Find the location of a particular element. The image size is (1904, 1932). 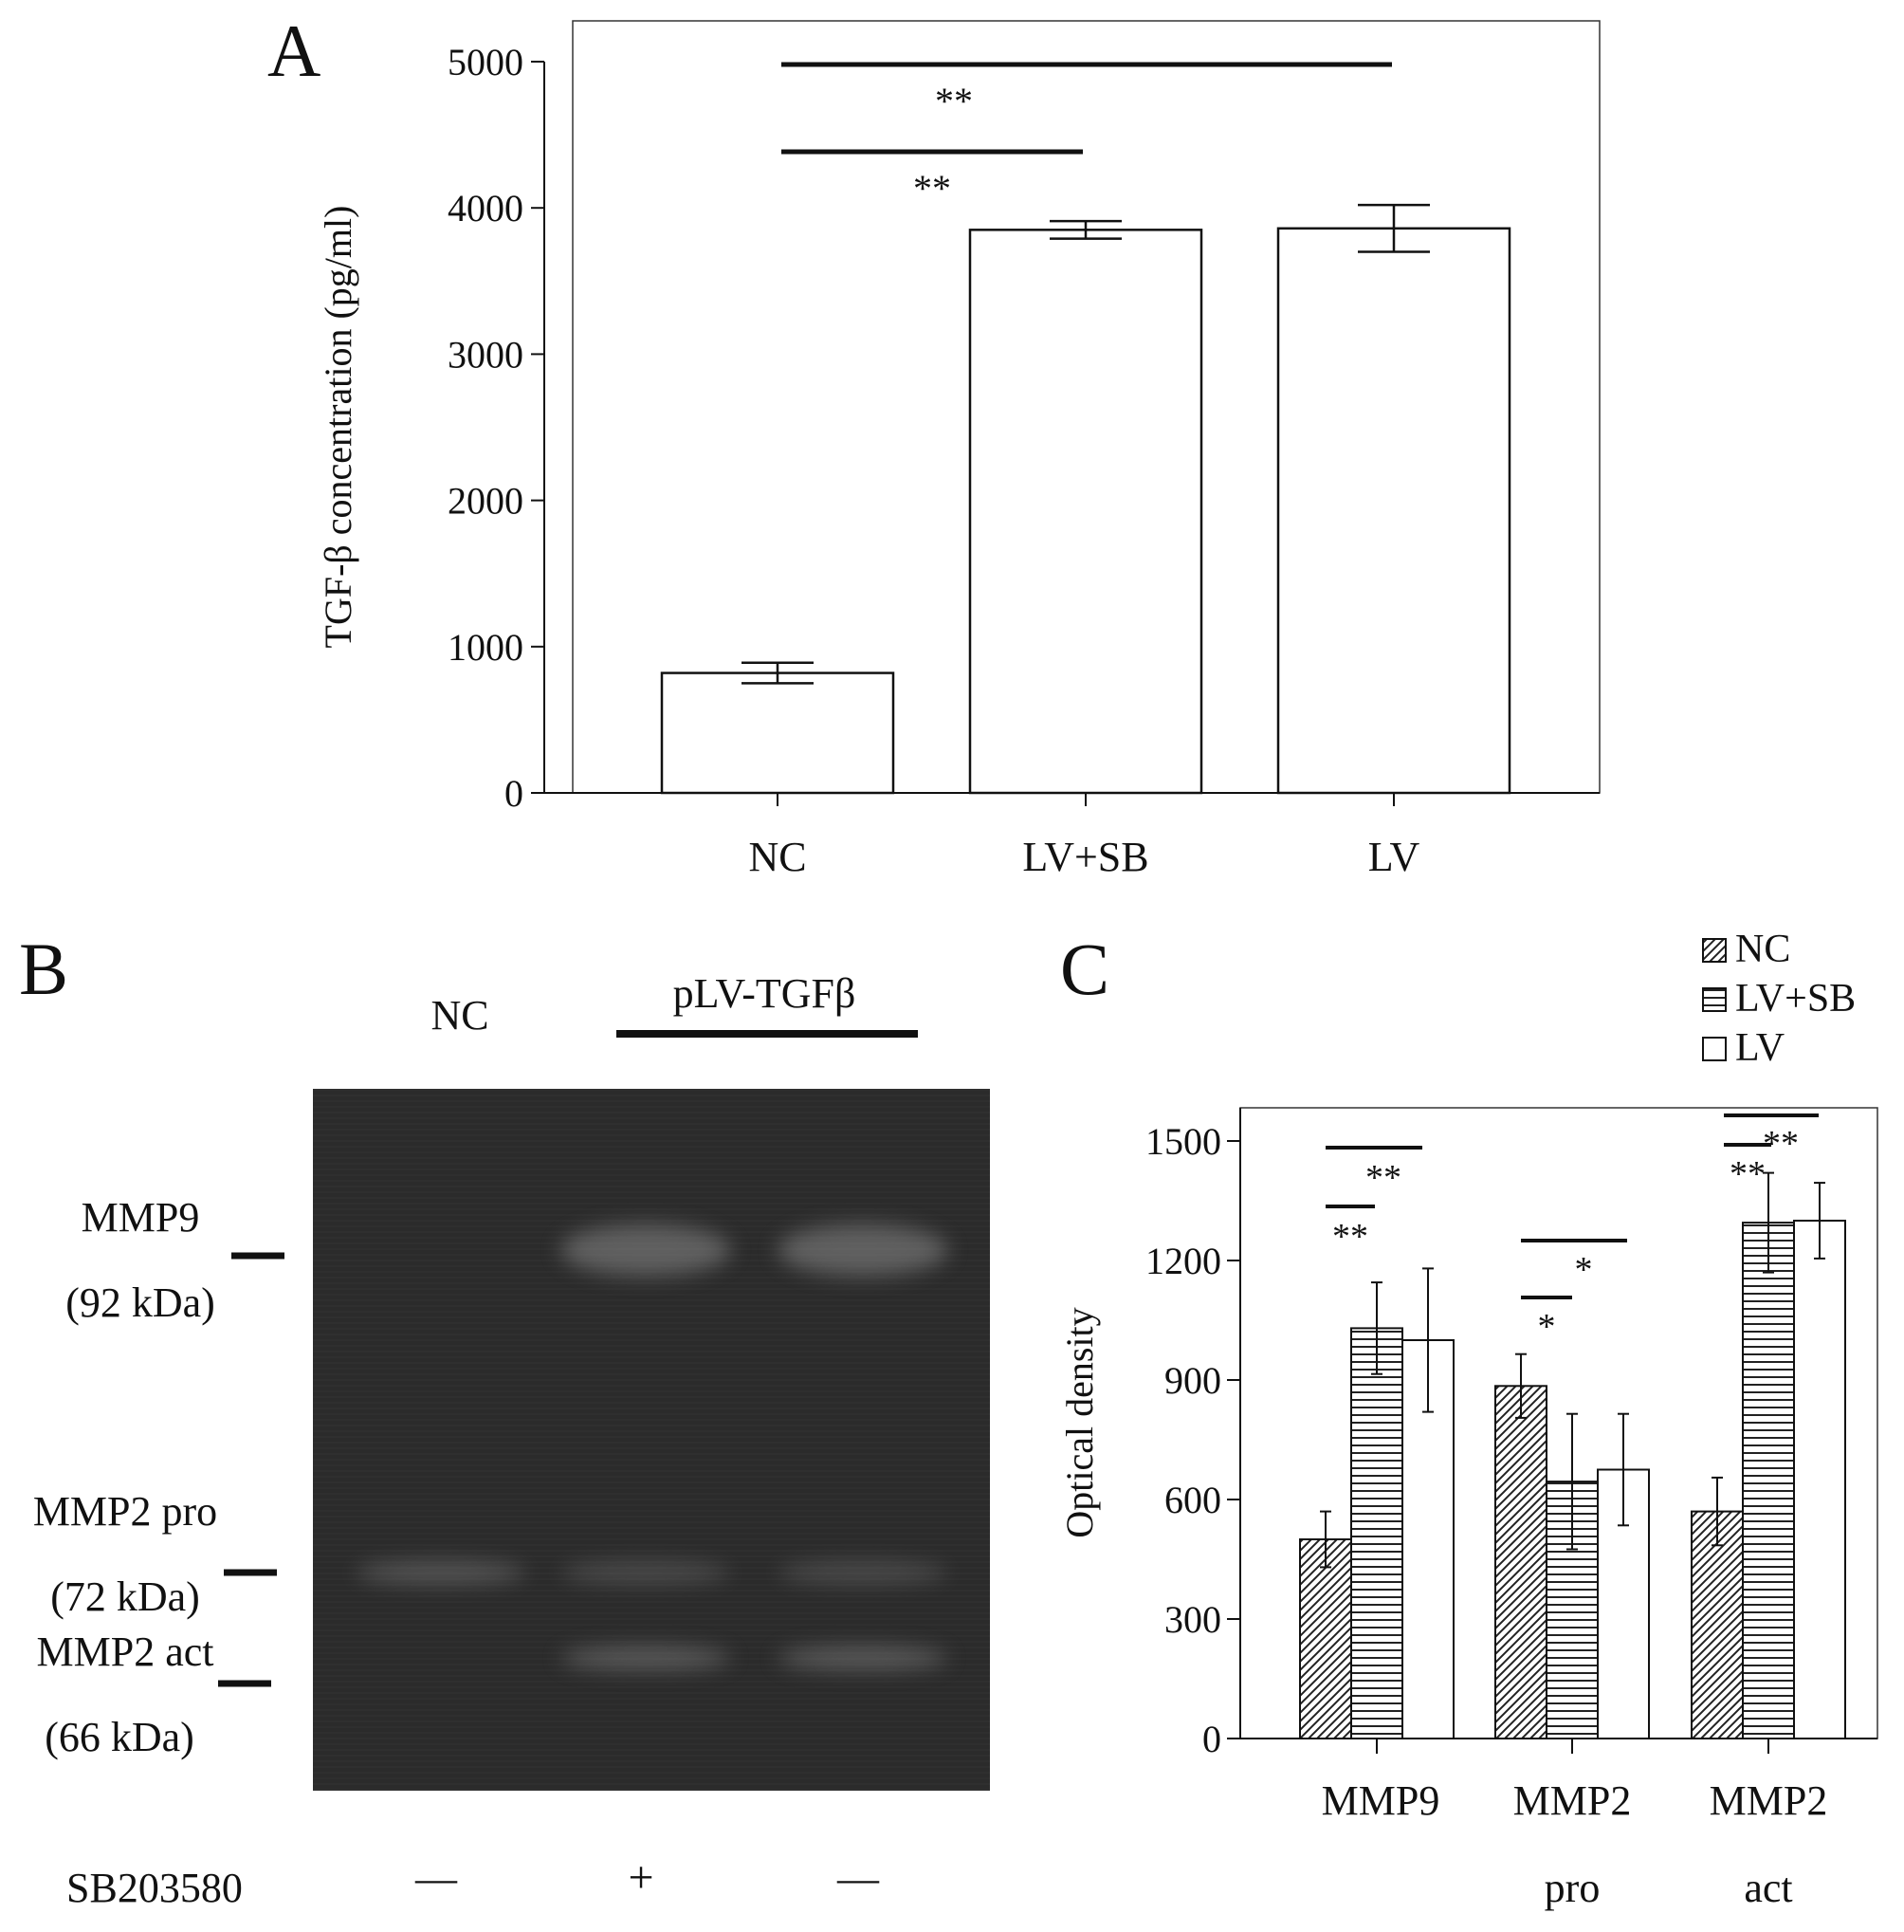

chart-a-y-tick-label: 5000 is located at coordinates (485, 62).